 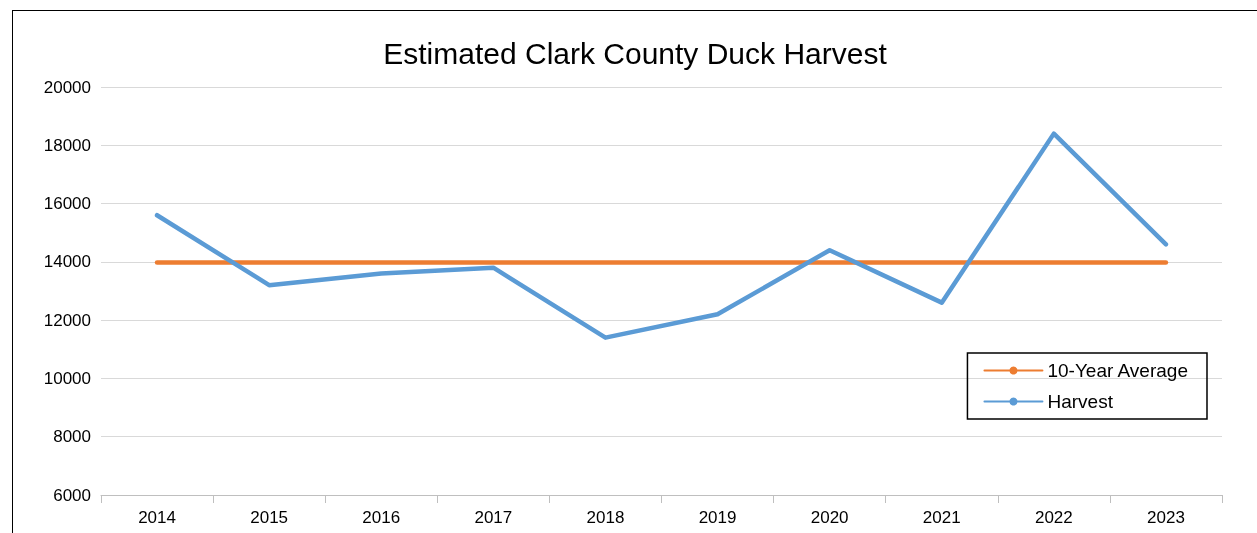 I want to click on legend-label: 10-Year Average, so click(x=1117, y=370).